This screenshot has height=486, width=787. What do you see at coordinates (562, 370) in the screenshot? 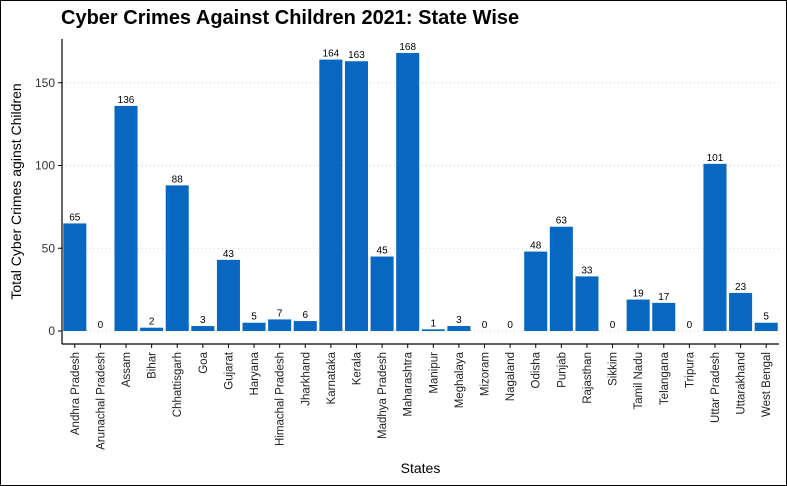
I see `x-tick-label: Punjab` at bounding box center [562, 370].